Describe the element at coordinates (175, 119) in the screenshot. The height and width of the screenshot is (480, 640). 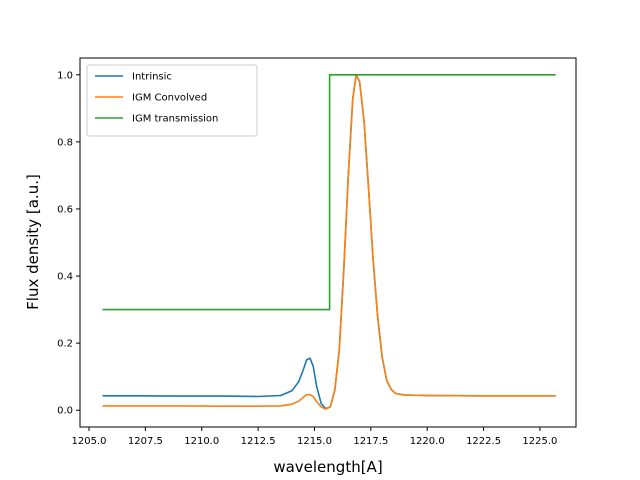
I see `legend-label-2: IGM transmission` at that location.